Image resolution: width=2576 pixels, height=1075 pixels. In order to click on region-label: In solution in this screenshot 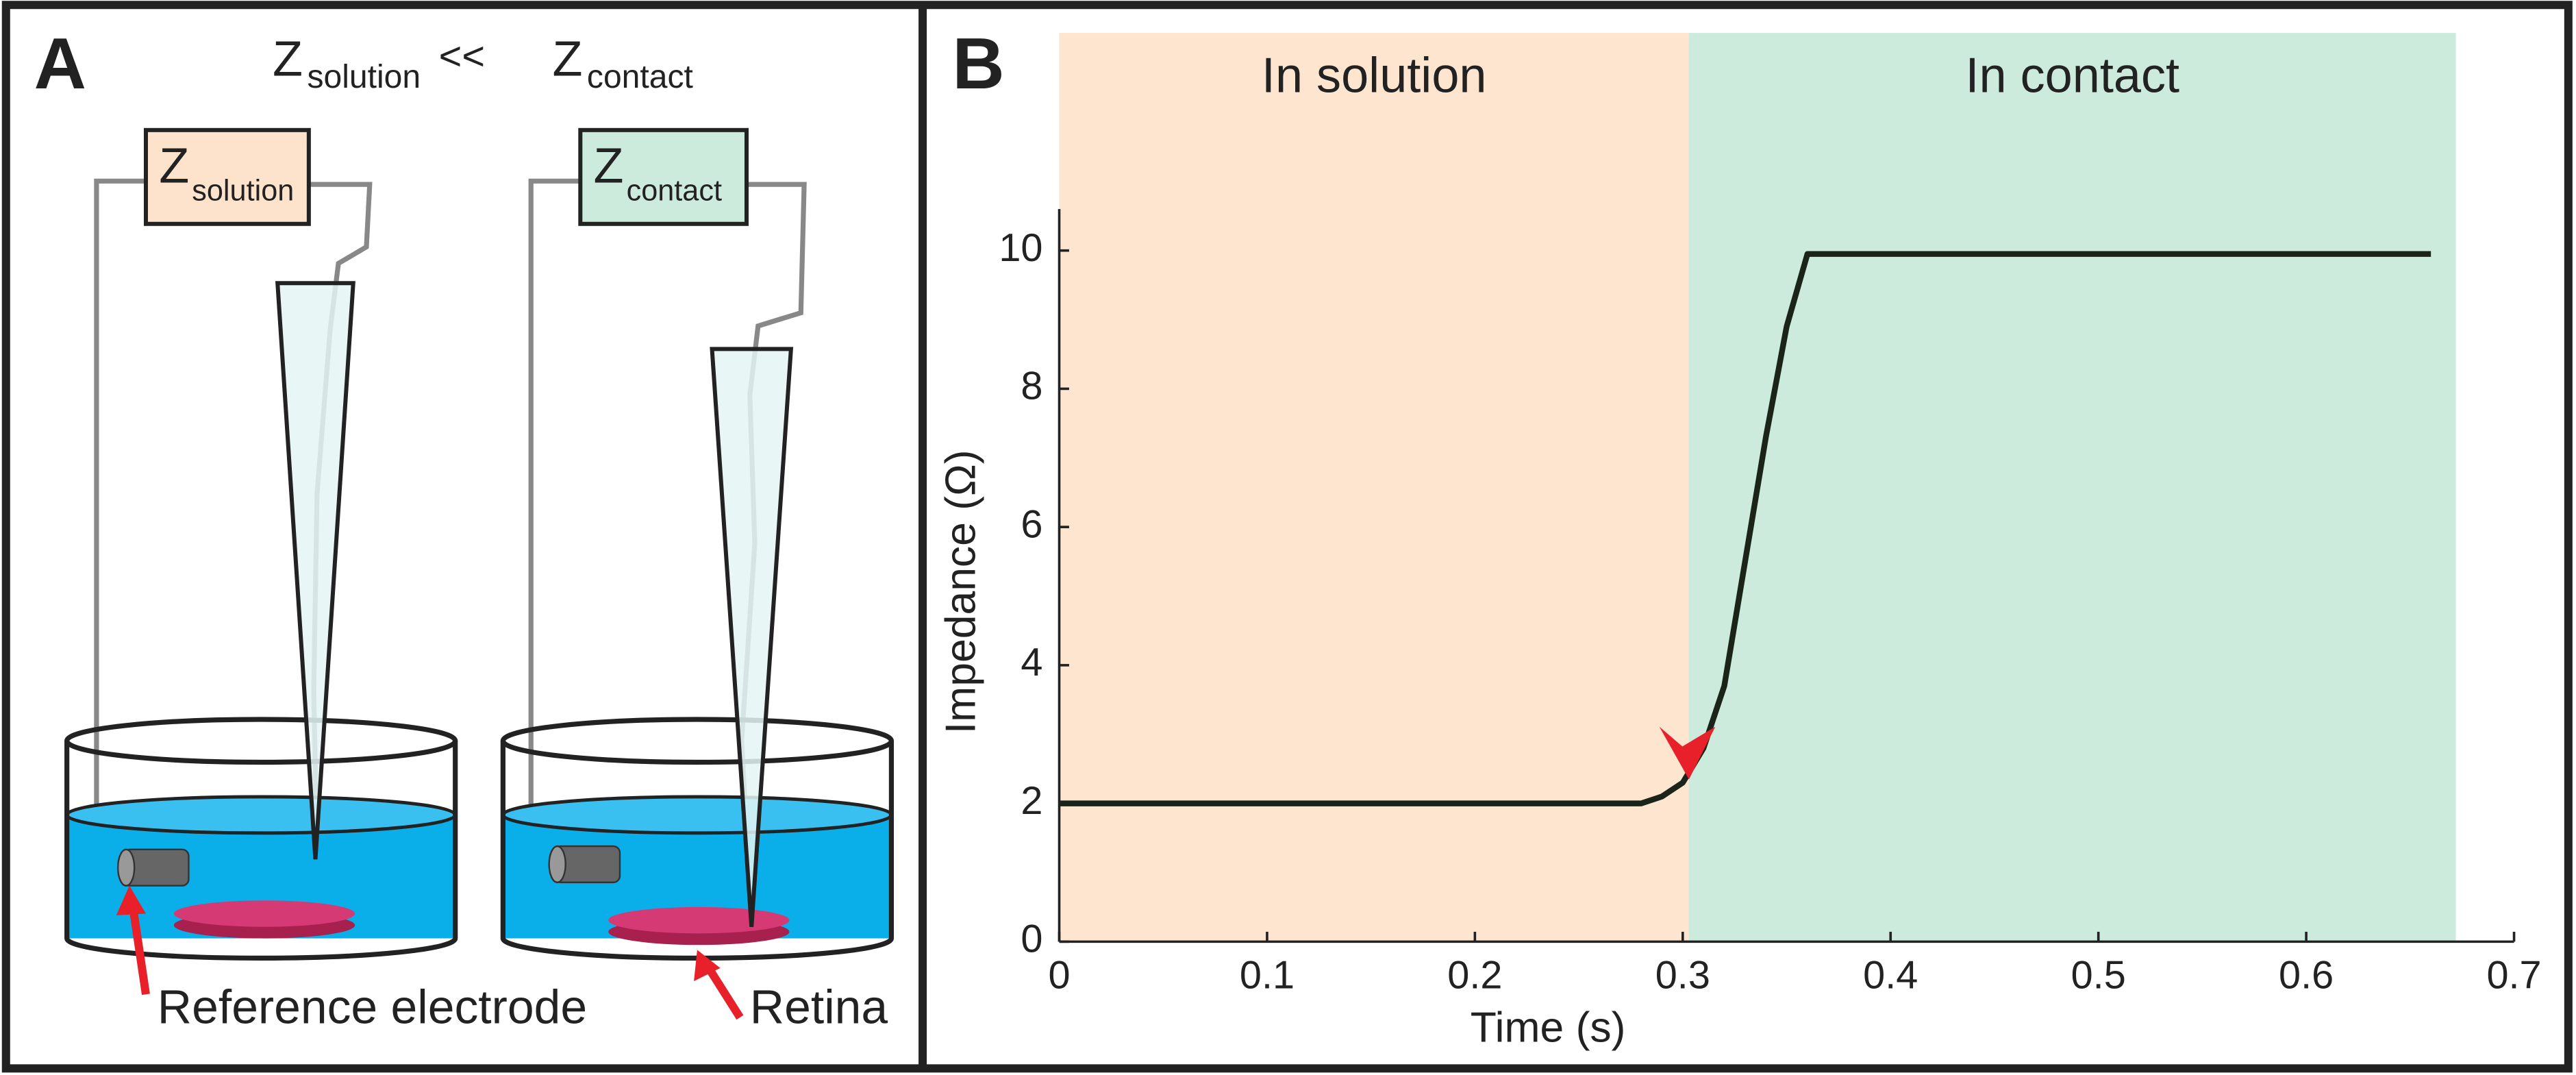, I will do `click(1374, 75)`.